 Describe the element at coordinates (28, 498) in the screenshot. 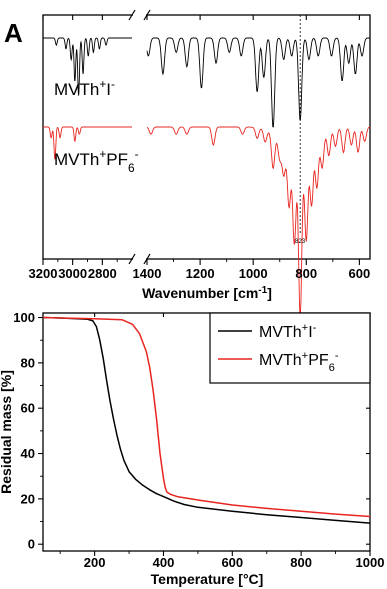

I see `tga-y-tick-label: 20` at that location.